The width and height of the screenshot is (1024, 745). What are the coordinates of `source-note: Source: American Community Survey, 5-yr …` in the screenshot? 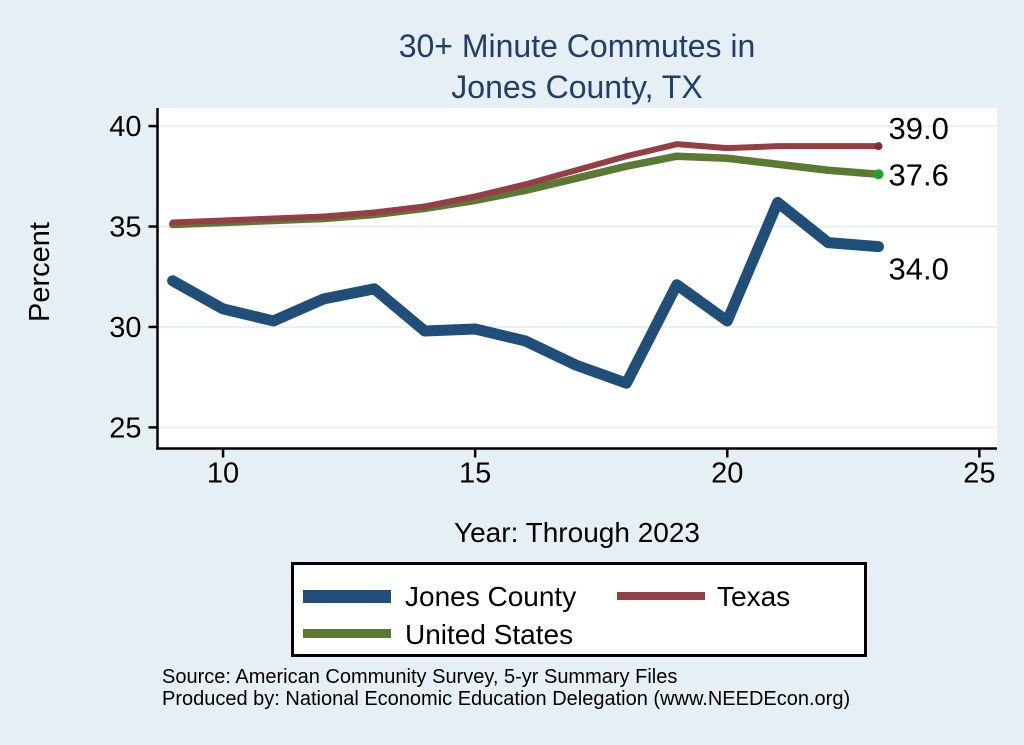 It's located at (572, 688).